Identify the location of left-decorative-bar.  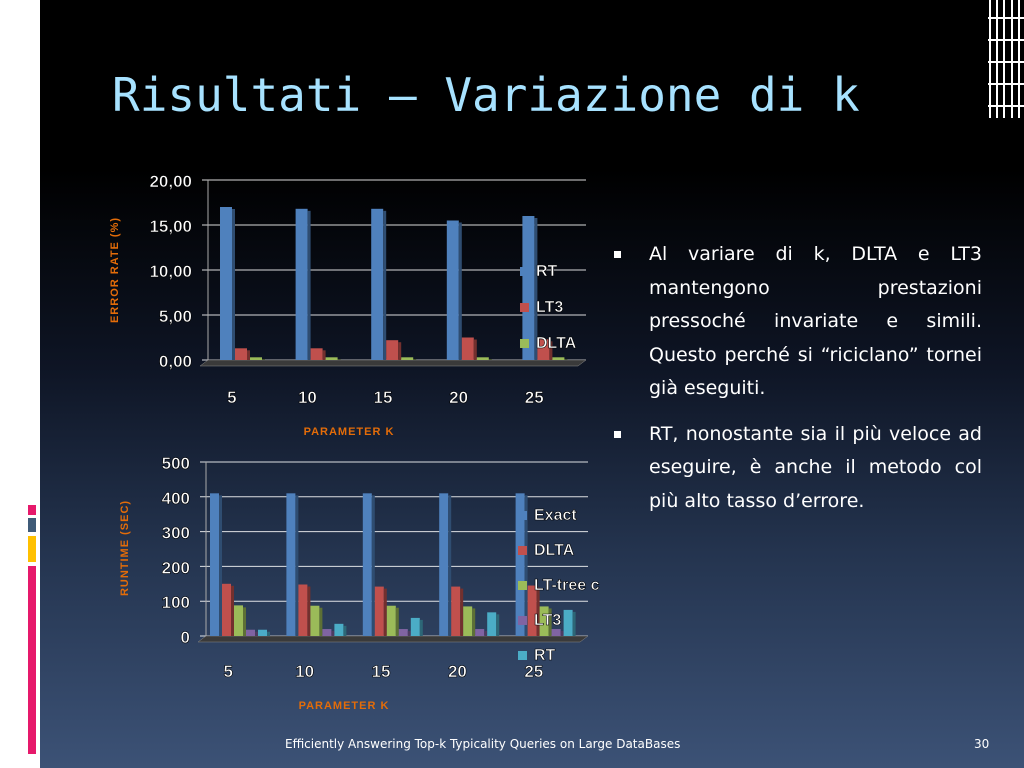
(20, 384).